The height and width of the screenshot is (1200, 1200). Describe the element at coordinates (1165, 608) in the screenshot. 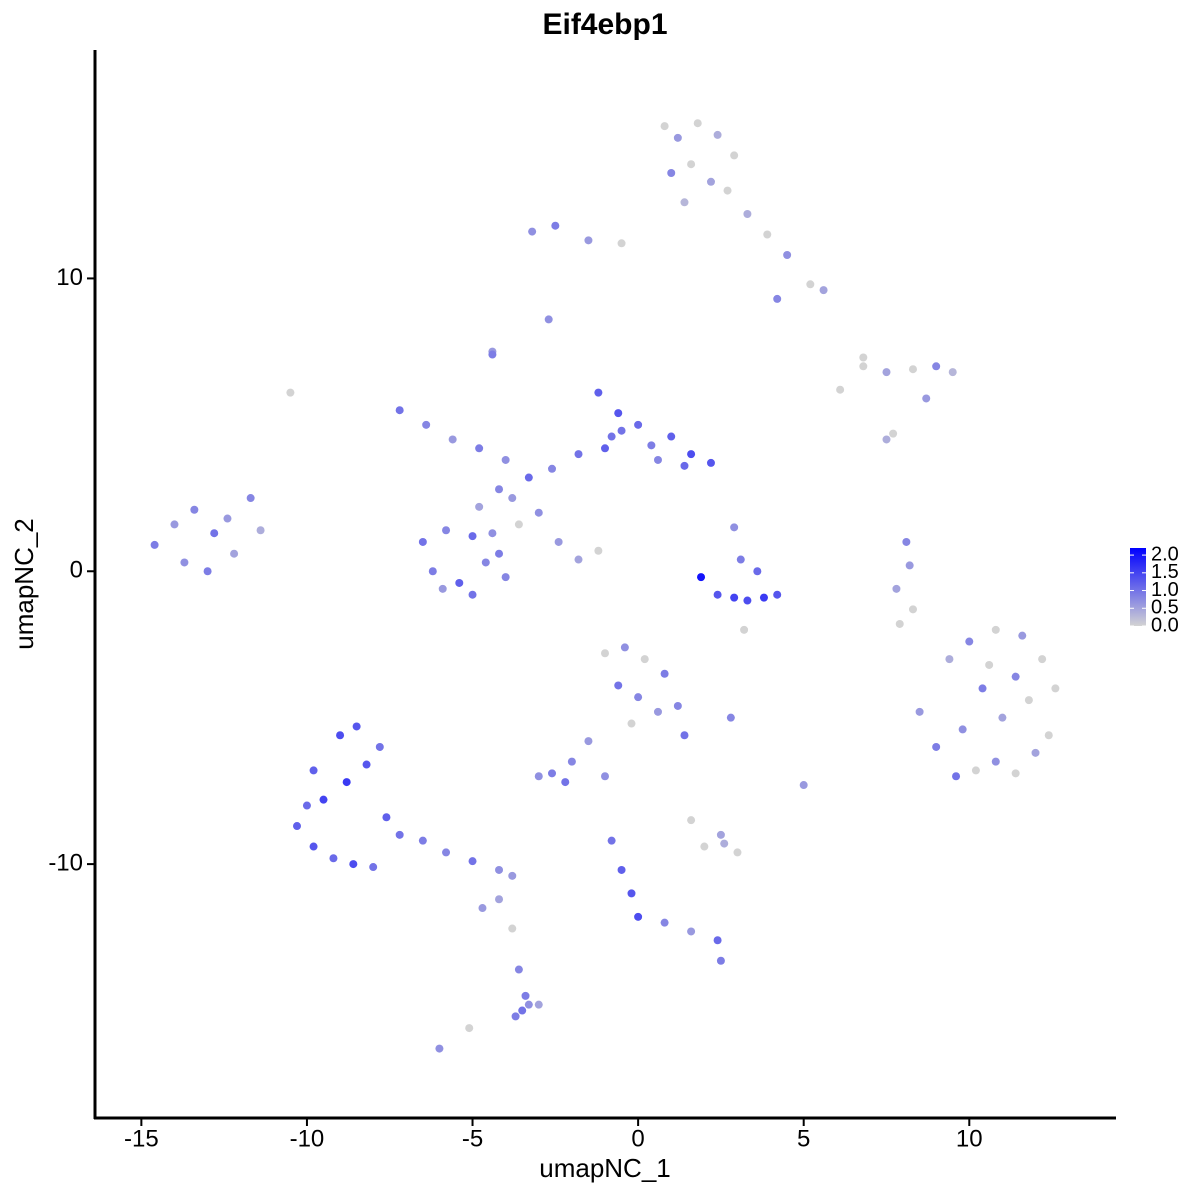

I see `colorbar-label: 0.5` at that location.